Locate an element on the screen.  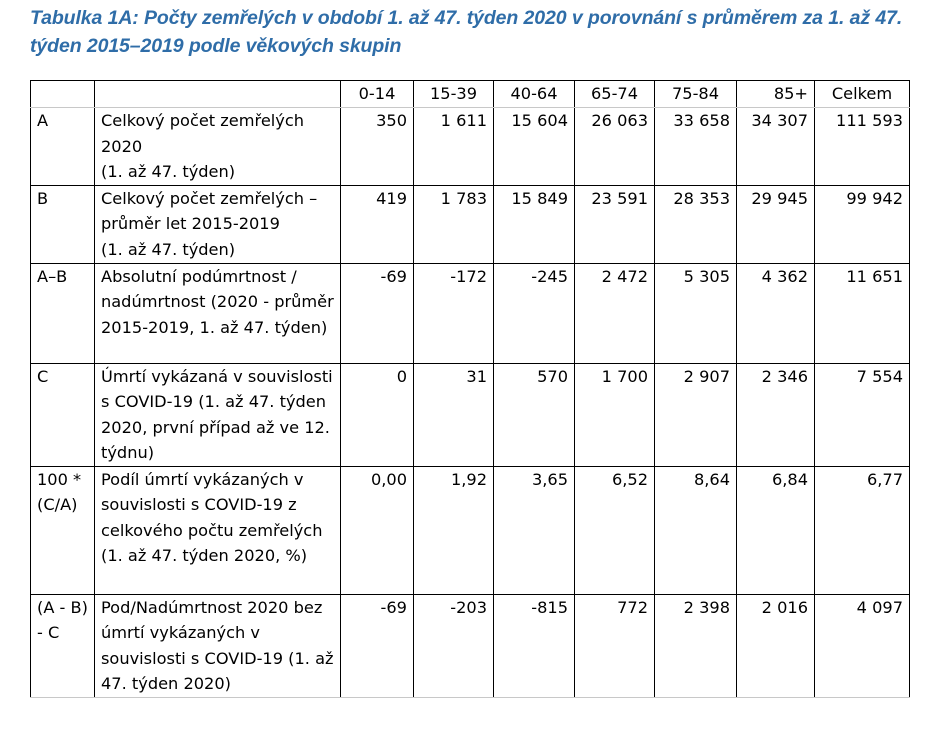
value-cell-85plus: 29 945 is located at coordinates (775, 224).